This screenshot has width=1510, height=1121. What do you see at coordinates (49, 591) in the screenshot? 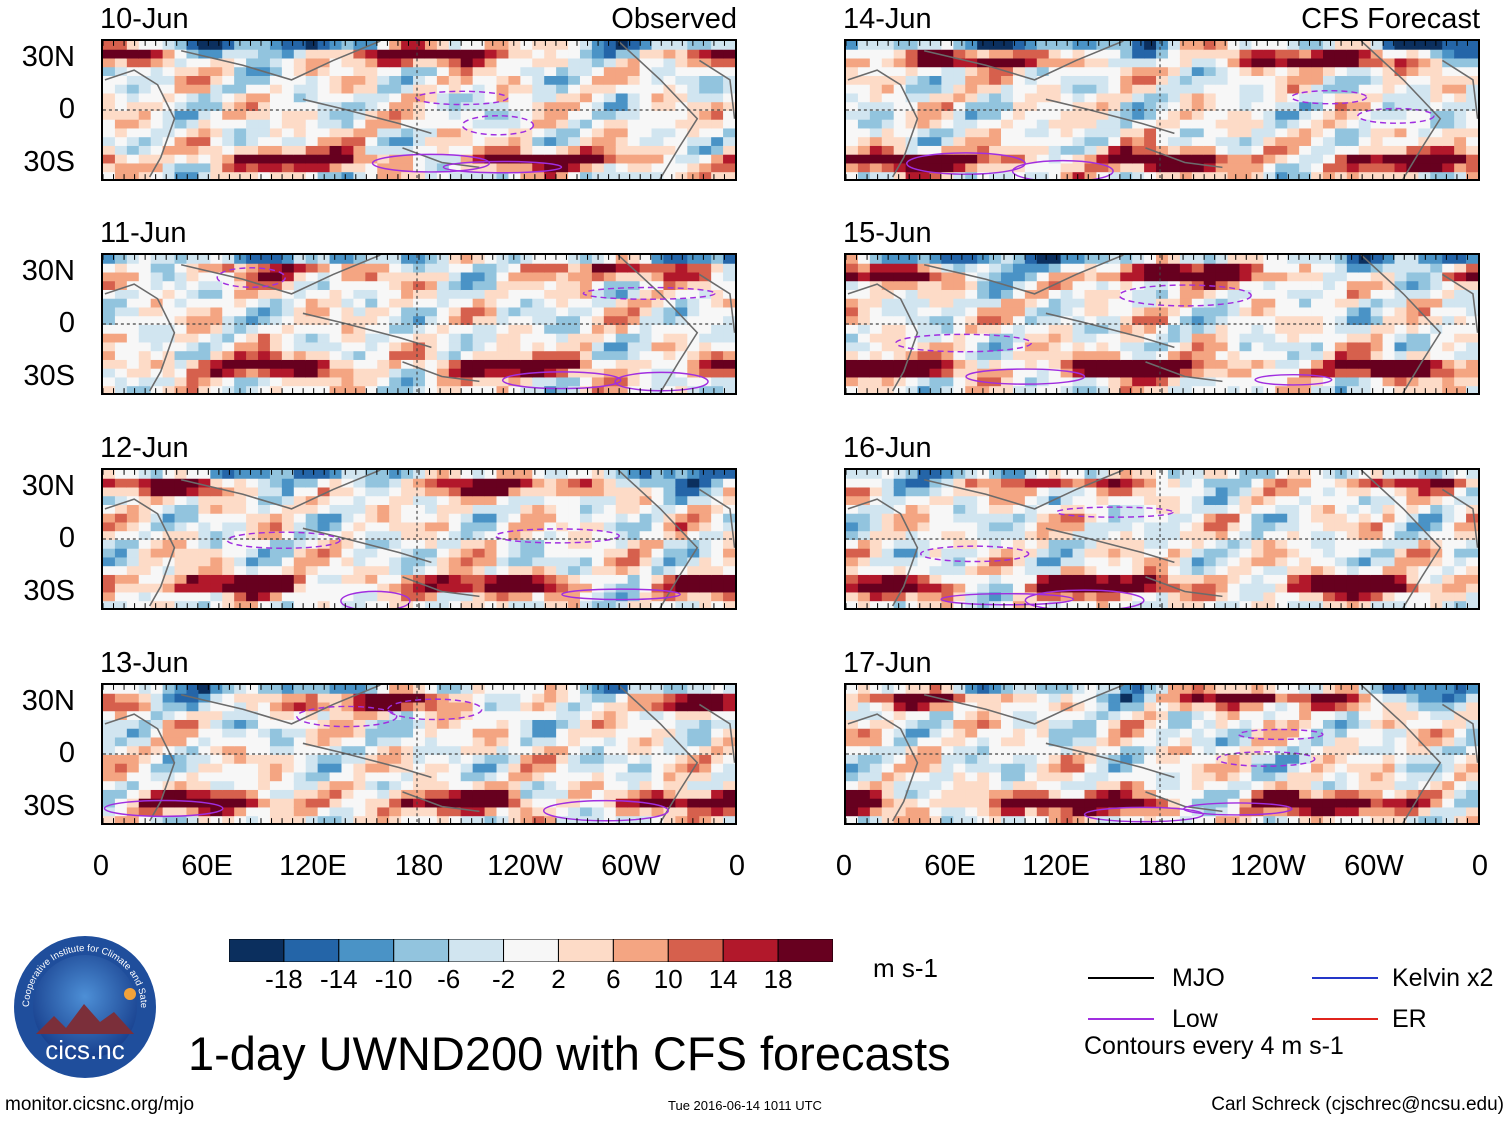
I see `y-tick-label: 30S` at bounding box center [49, 591].